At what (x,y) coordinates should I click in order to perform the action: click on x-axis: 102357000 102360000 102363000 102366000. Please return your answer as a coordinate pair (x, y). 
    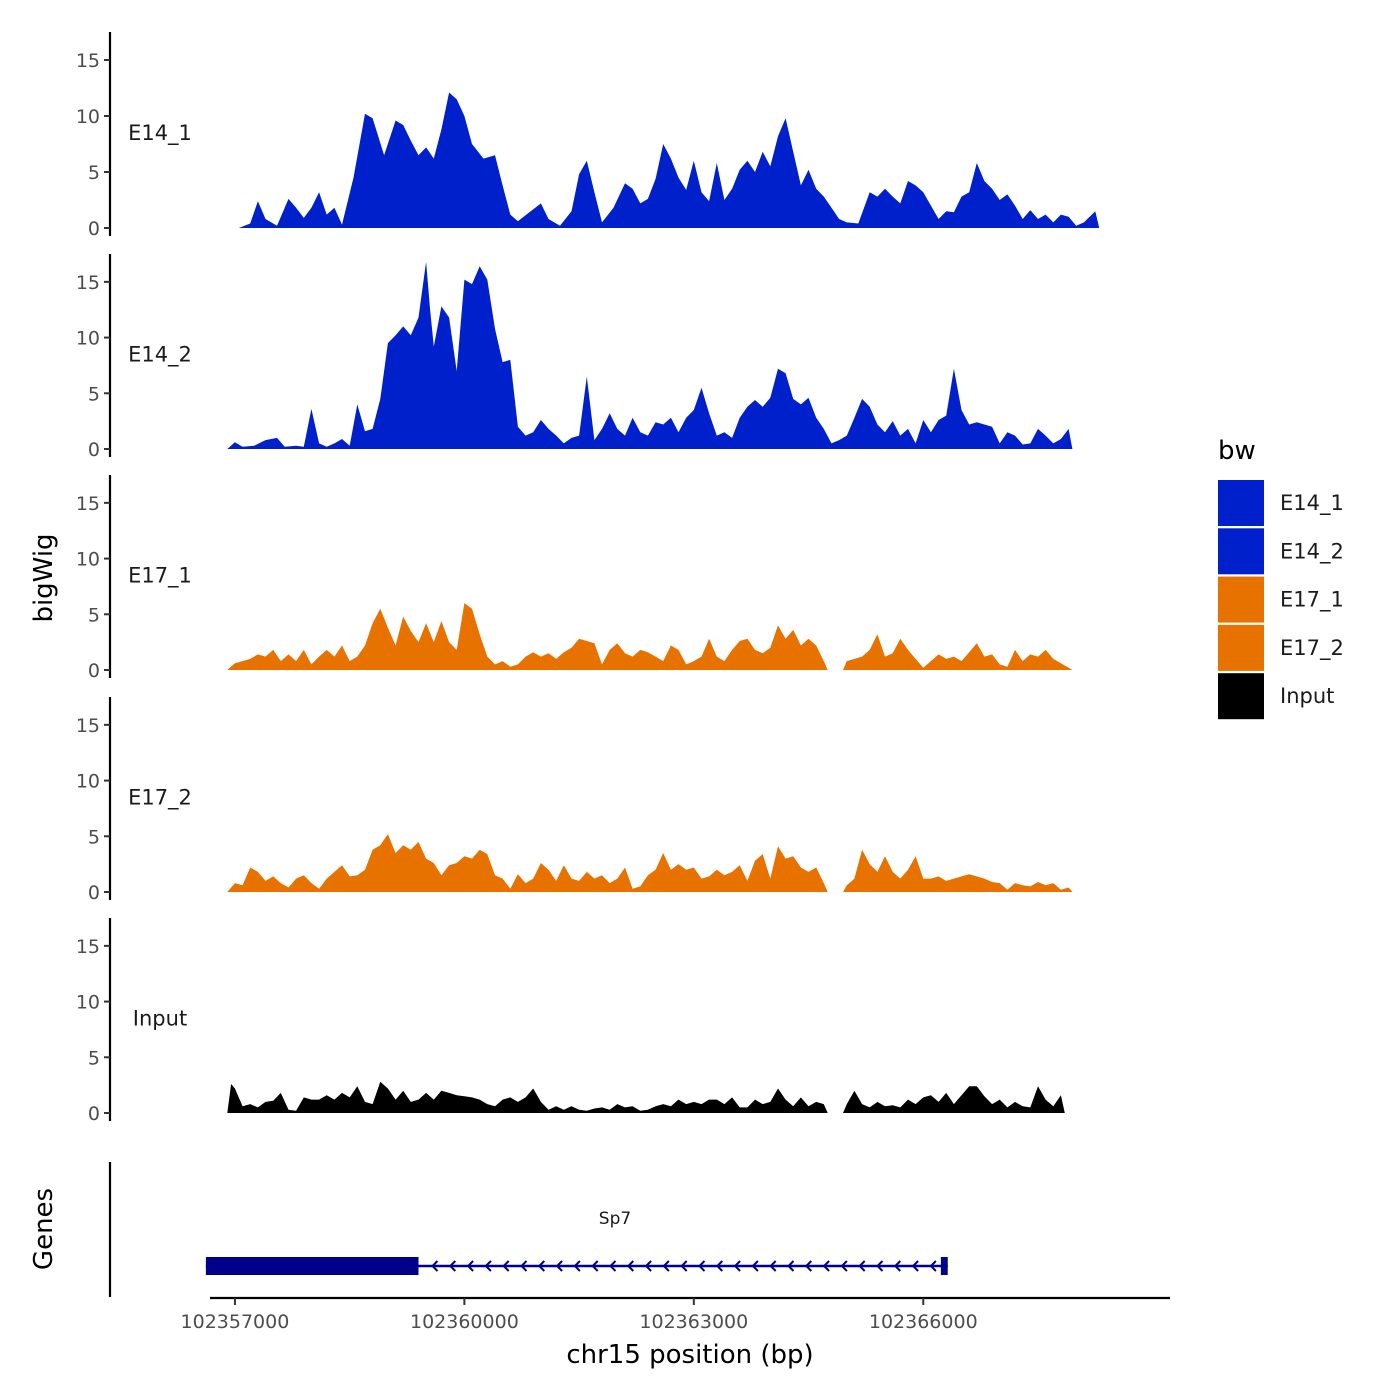
    Looking at the image, I should click on (675, 1314).